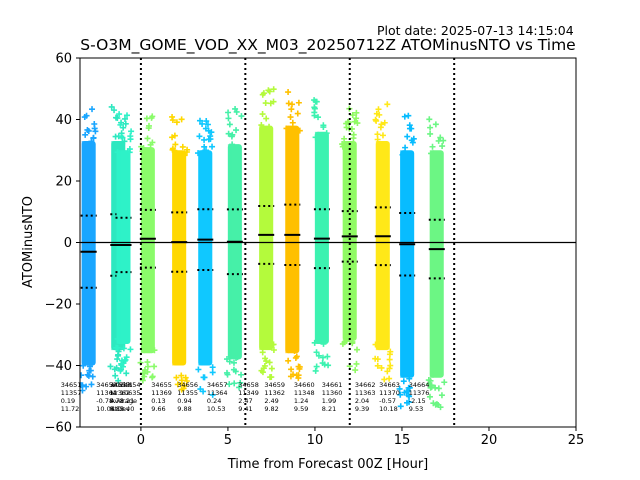  I want to click on orbit-34653-stat-3: 8.83, so click(117, 409).